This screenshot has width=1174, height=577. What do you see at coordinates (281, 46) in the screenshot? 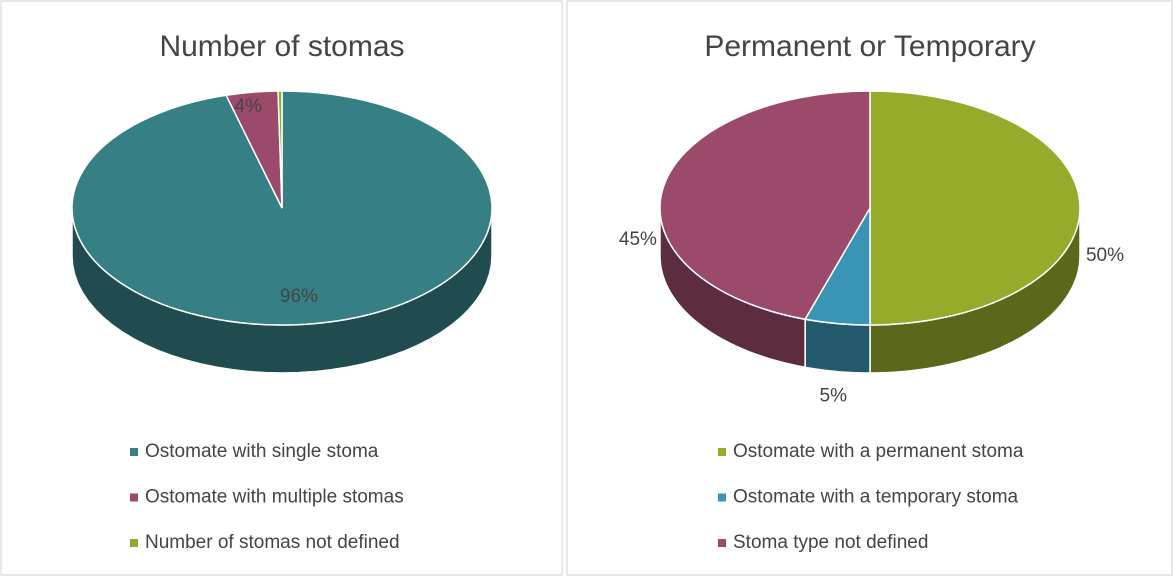
I see `chart-title: Number of stomas` at bounding box center [281, 46].